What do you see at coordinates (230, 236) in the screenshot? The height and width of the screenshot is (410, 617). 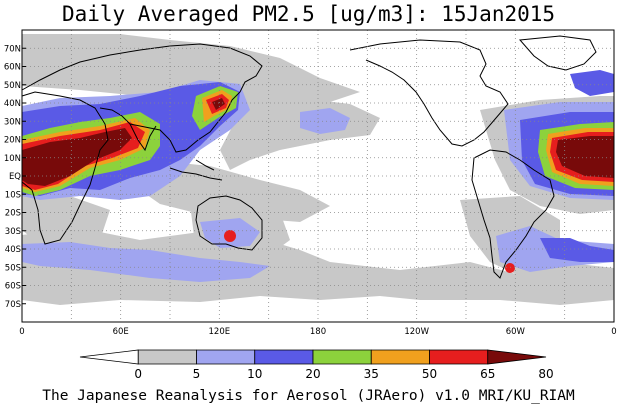 I see `pm25-spot-australia` at bounding box center [230, 236].